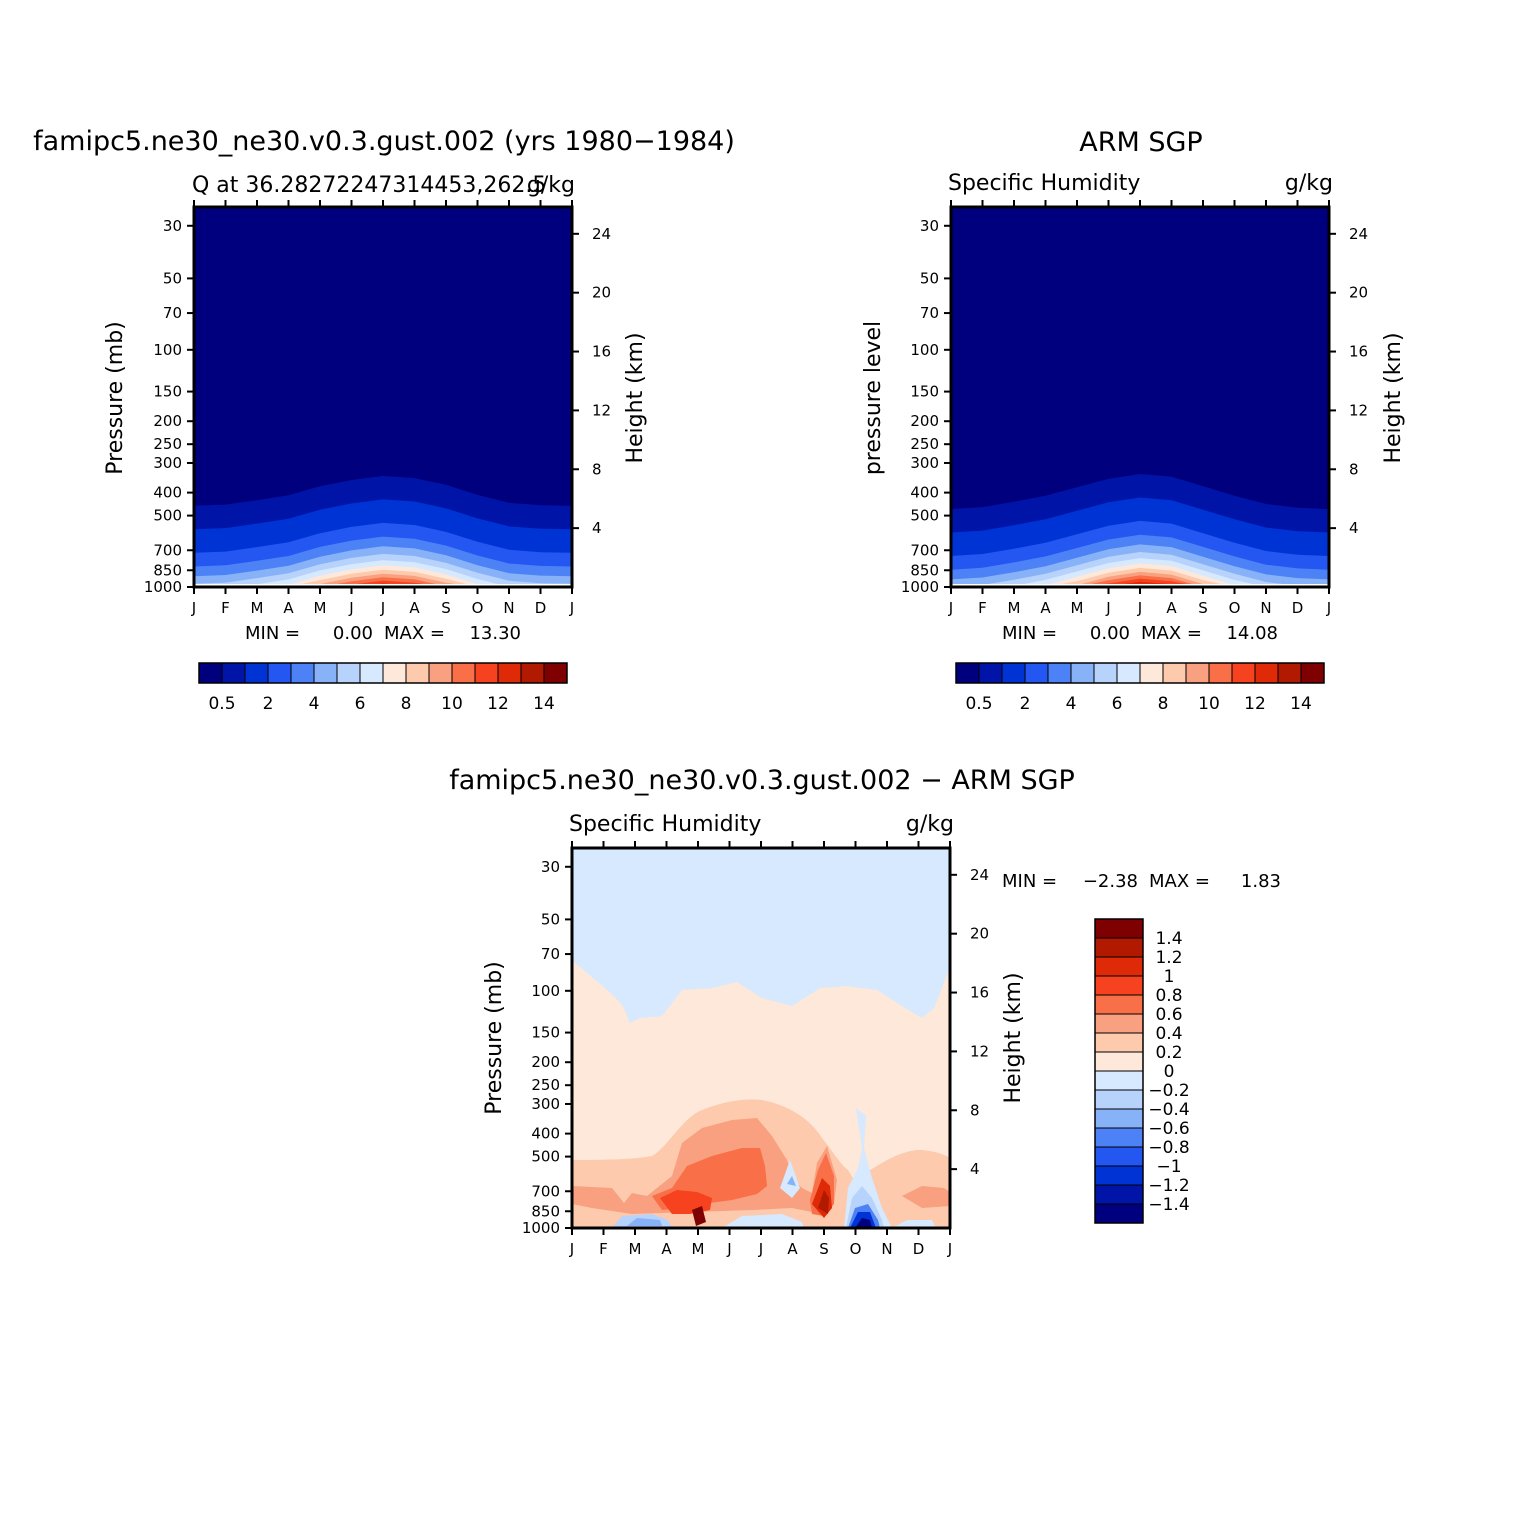 This screenshot has width=1524, height=1524. I want to click on y-tick-label: 100, so click(545, 991).